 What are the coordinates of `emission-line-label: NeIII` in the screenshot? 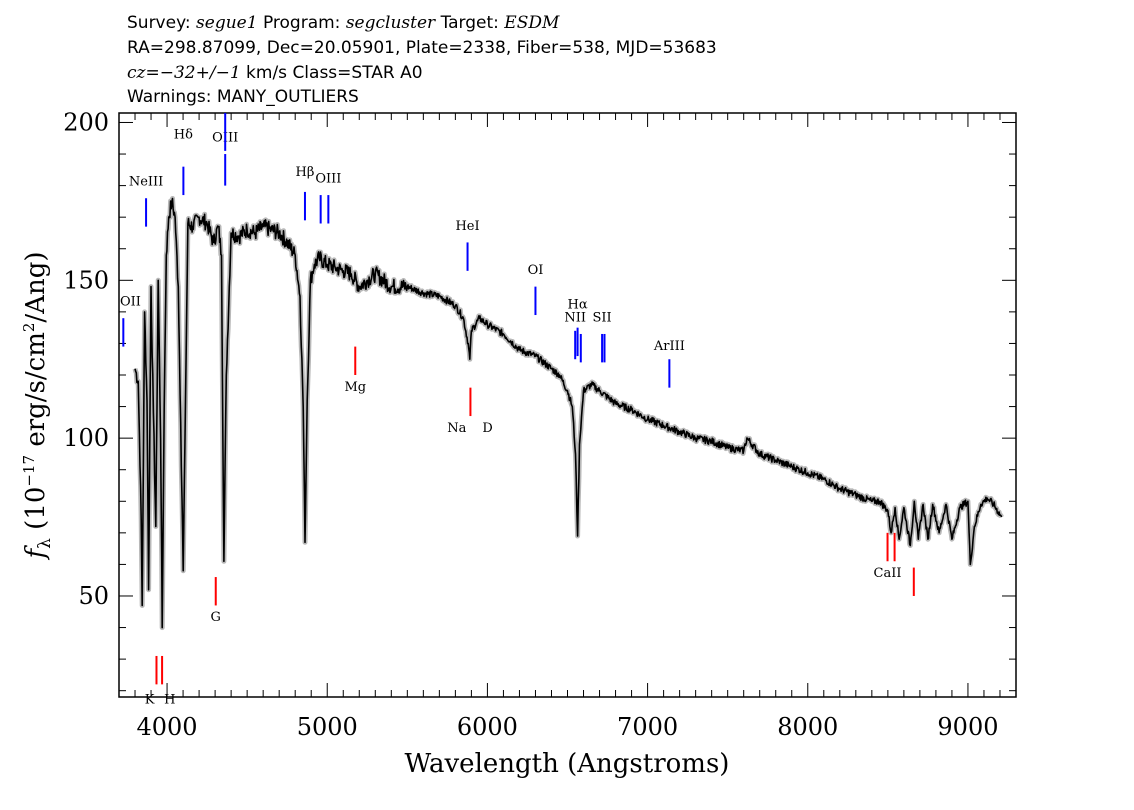 It's located at (146, 182).